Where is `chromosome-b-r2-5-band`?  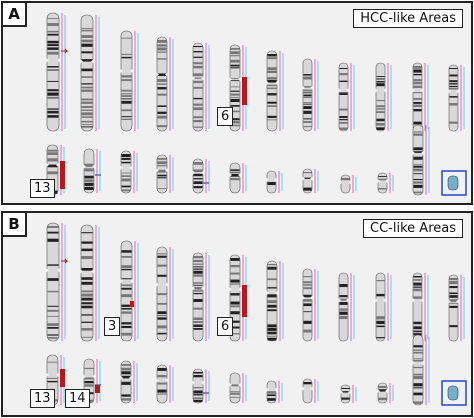 chromosome-b-r2-5-band is located at coordinates (198, 388).